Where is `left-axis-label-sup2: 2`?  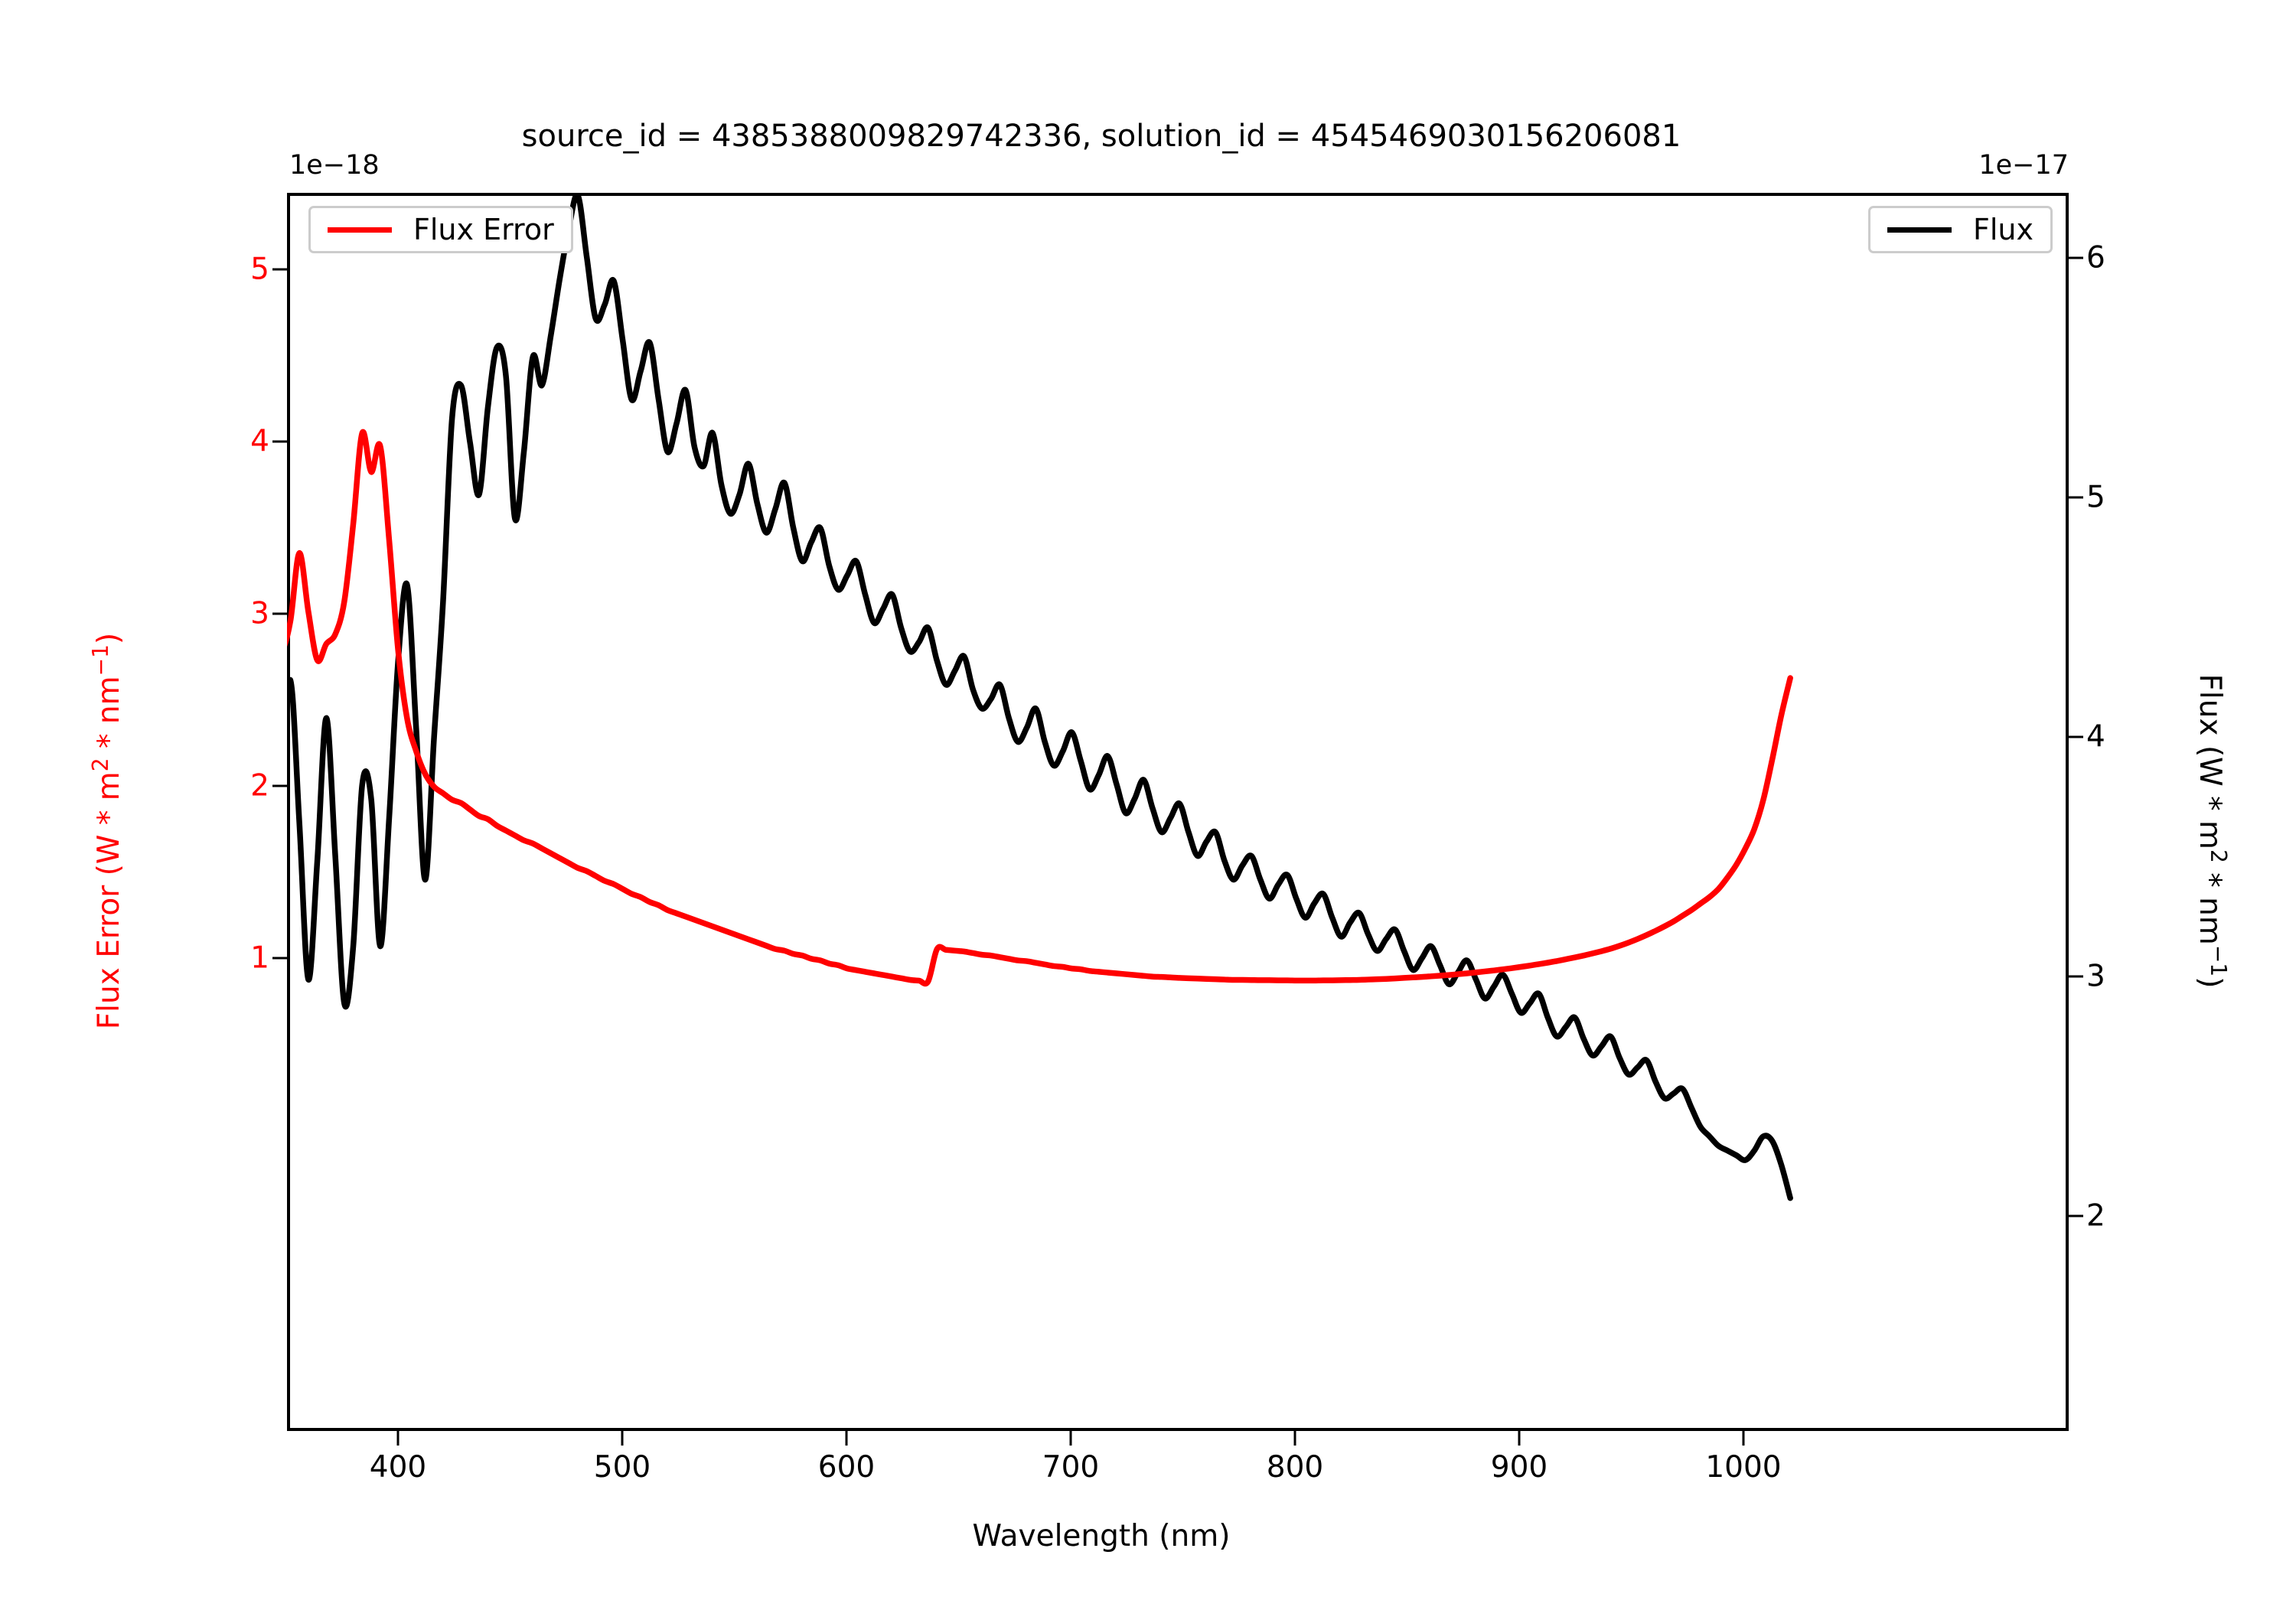 left-axis-label-sup2: 2 is located at coordinates (100, 765).